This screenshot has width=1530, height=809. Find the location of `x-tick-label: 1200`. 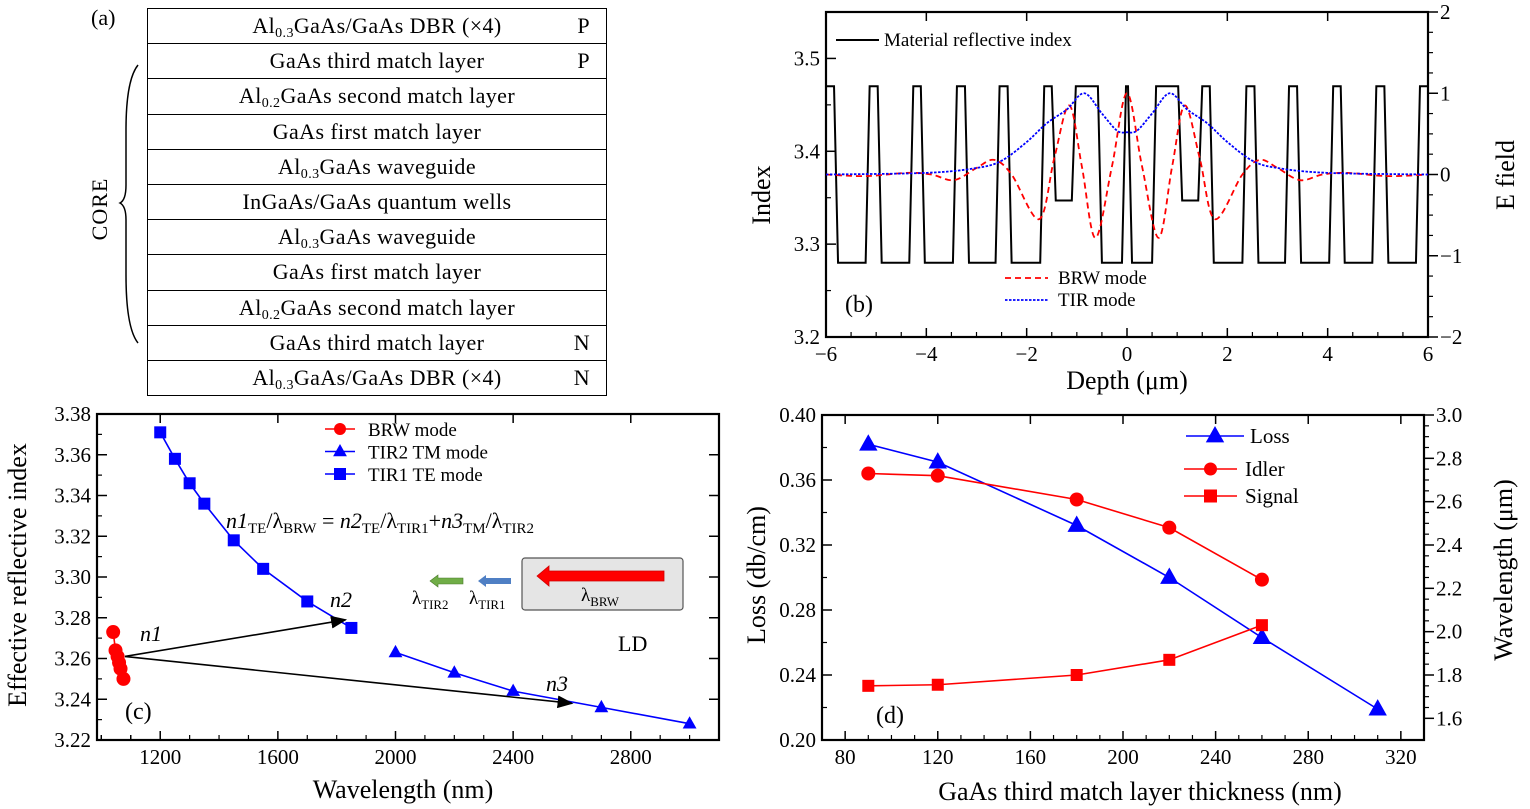

x-tick-label: 1200 is located at coordinates (160, 757).